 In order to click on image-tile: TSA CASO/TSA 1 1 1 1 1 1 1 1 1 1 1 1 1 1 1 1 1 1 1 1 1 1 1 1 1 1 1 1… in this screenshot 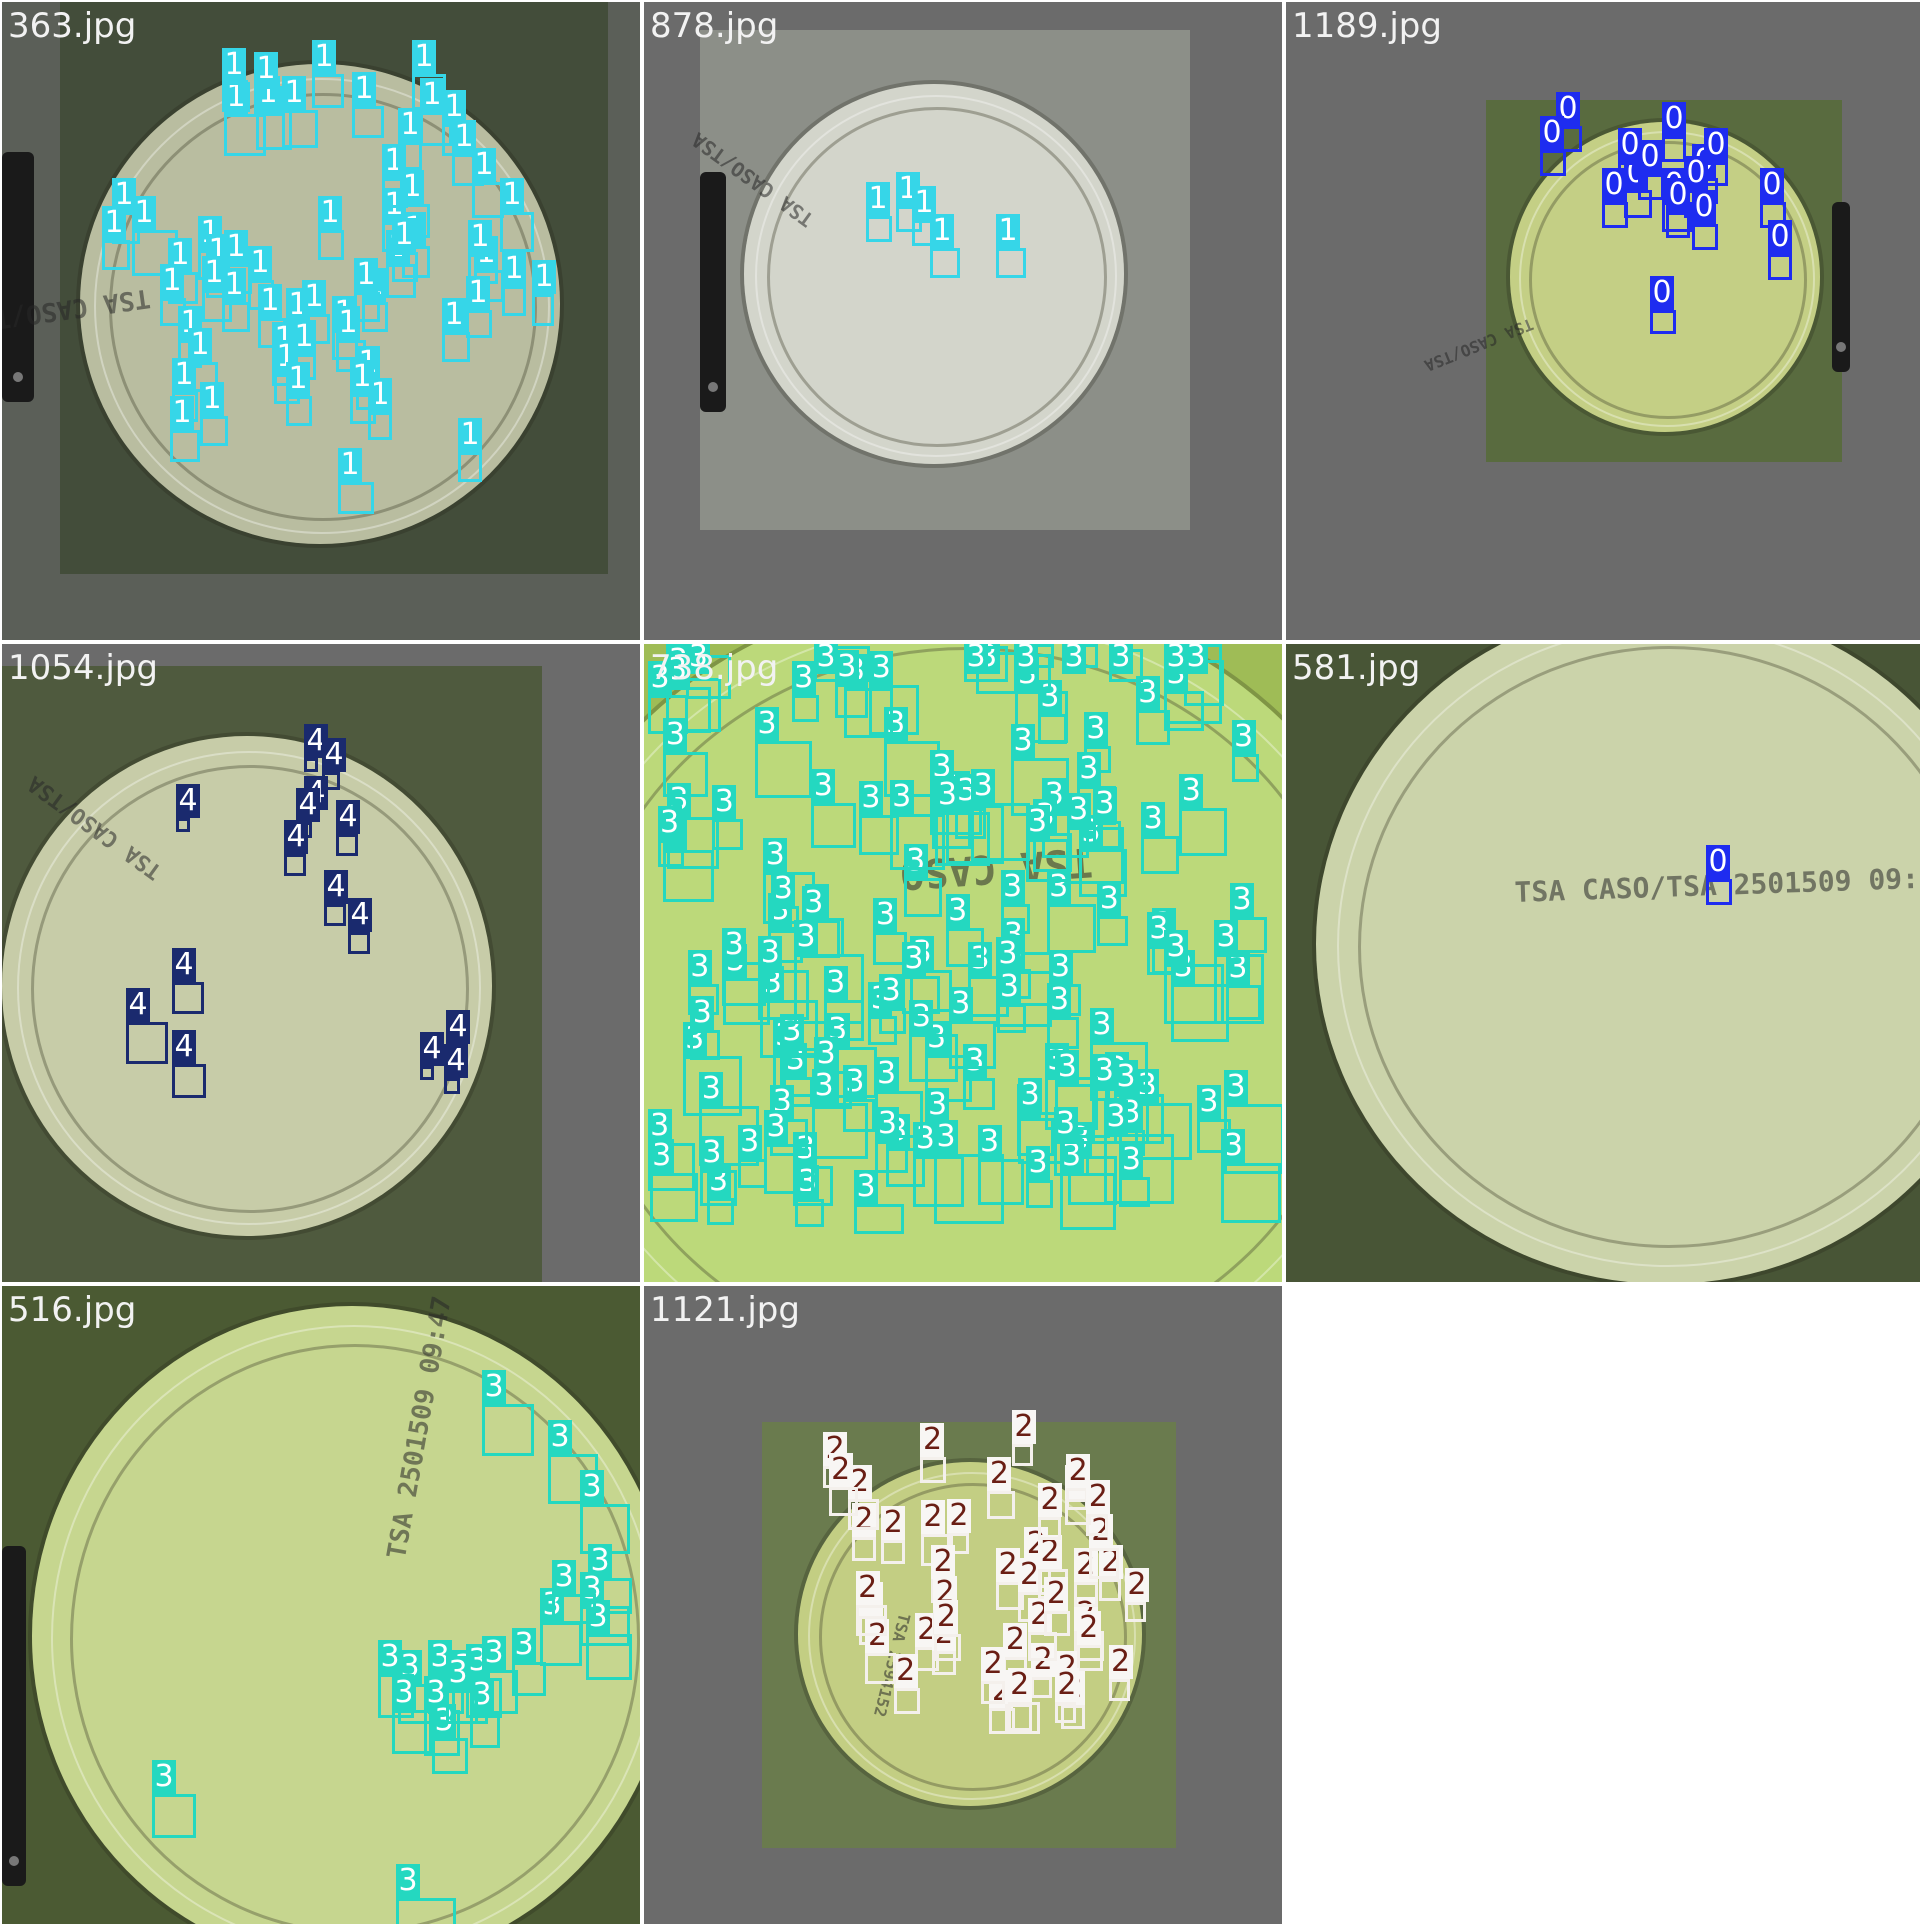, I will do `click(321, 321)`.